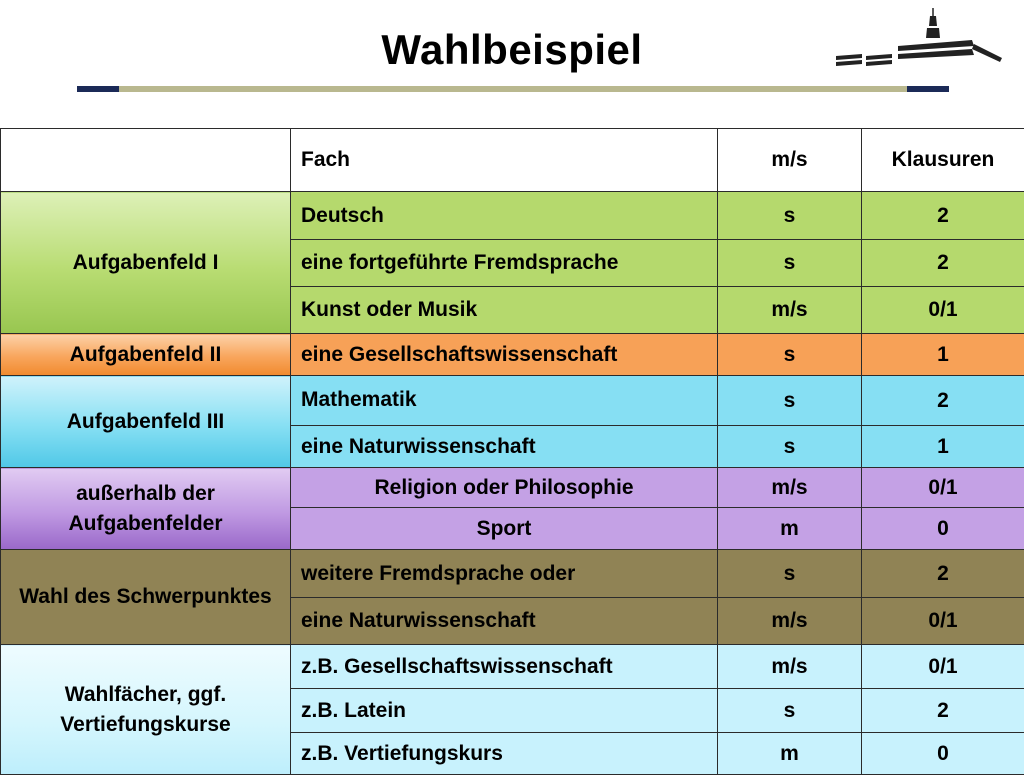  What do you see at coordinates (504, 263) in the screenshot?
I see `fach-cell: eine fortgeführte Fremdsprache` at bounding box center [504, 263].